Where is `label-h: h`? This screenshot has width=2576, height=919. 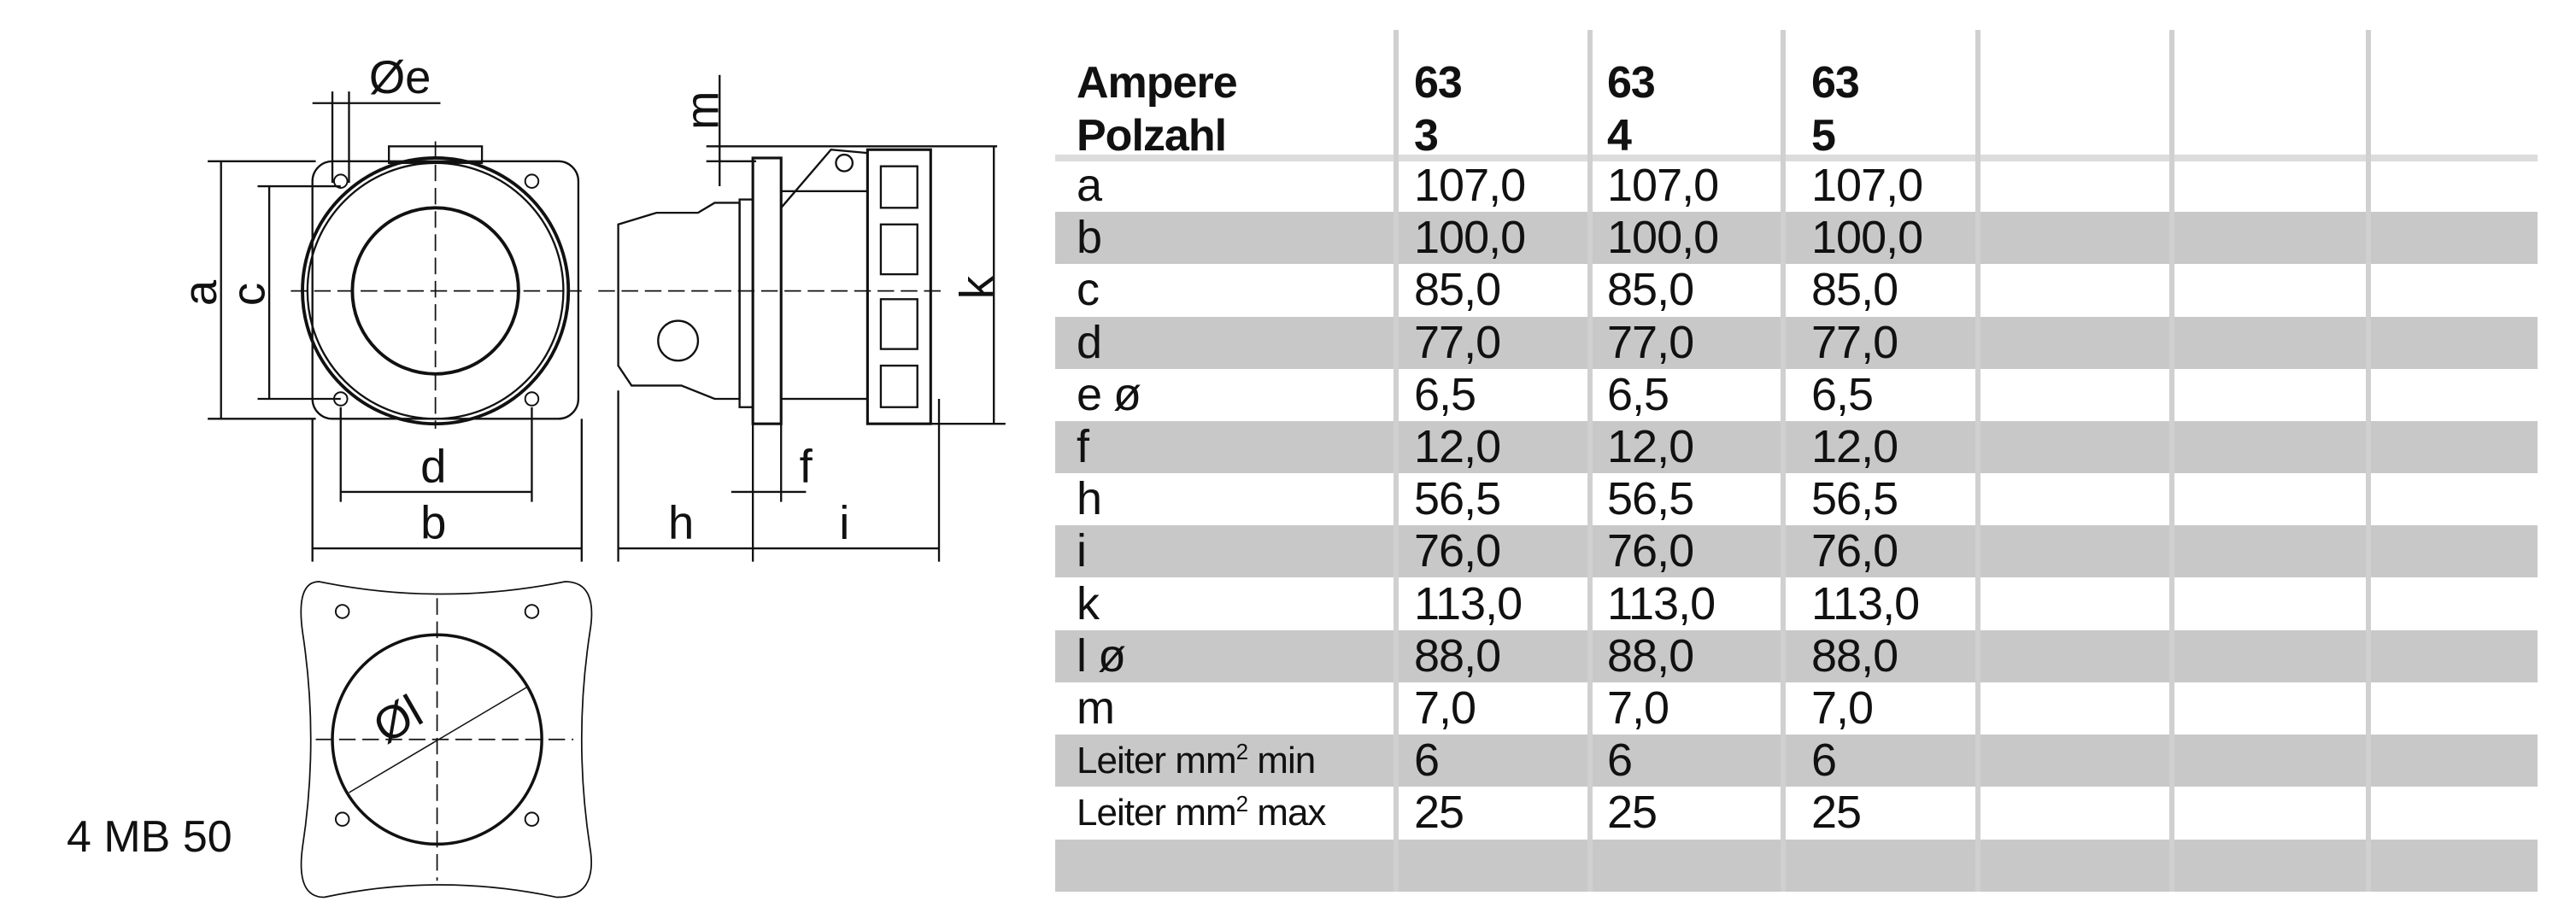
label-h: h is located at coordinates (681, 522).